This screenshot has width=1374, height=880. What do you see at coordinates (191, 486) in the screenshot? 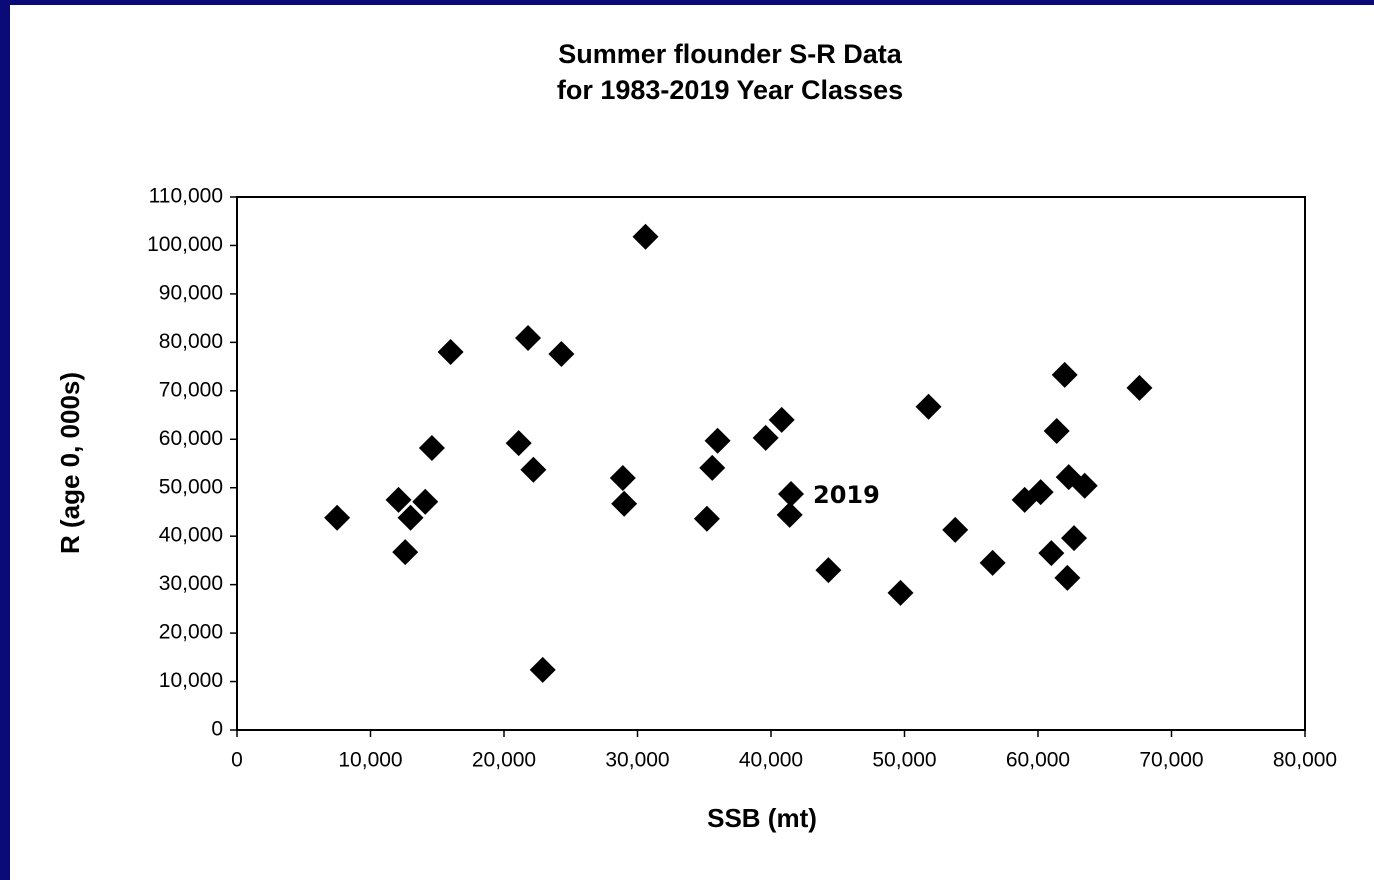
I see `y-tick-label: 50,000` at bounding box center [191, 486].